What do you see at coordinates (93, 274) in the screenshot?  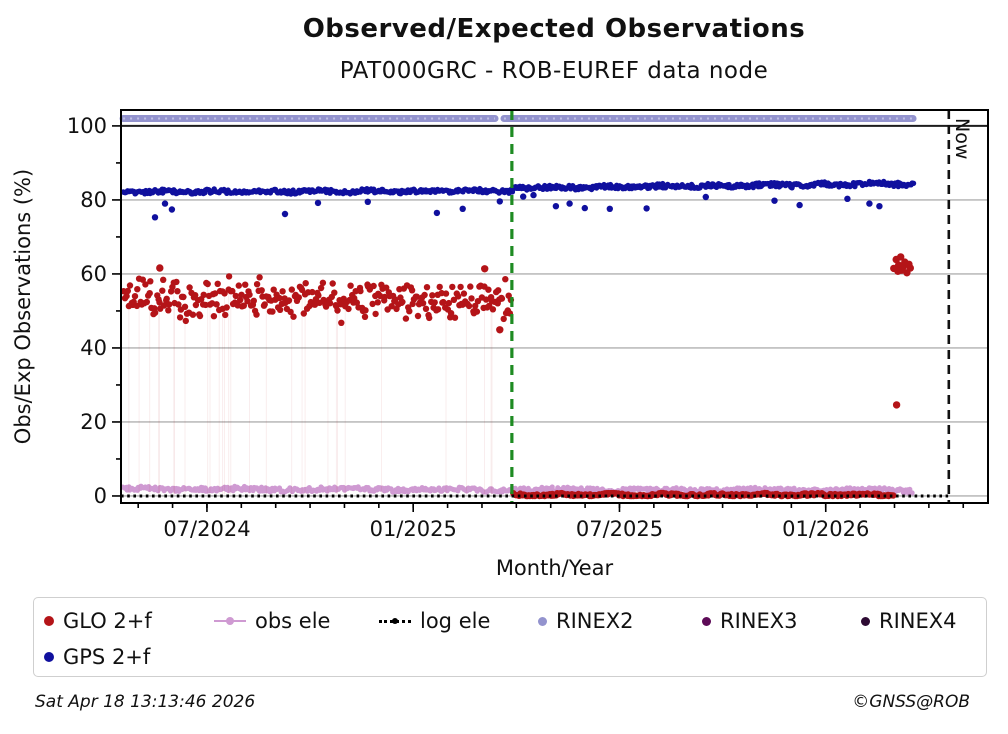 I see `y-tick-label: 60` at bounding box center [93, 274].